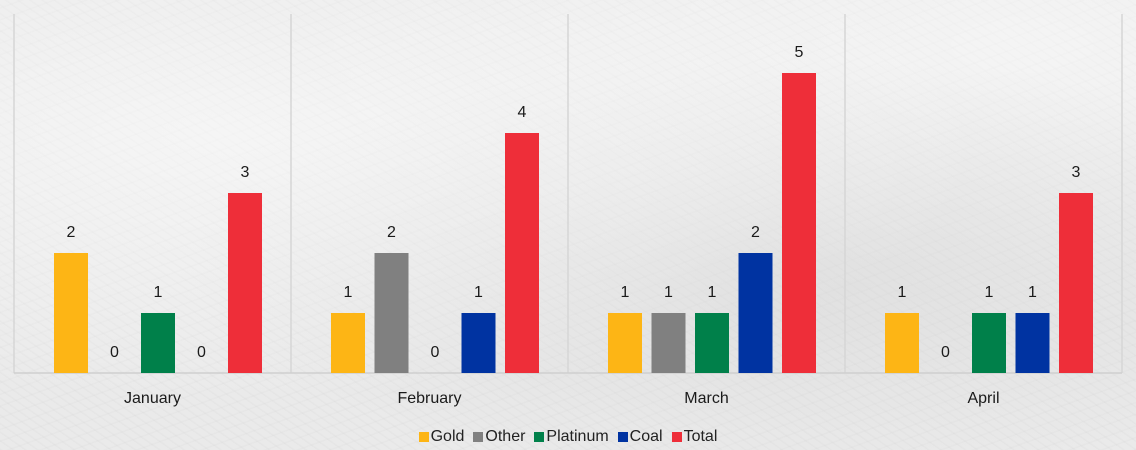  Describe the element at coordinates (700, 436) in the screenshot. I see `legend-label-total: Total` at that location.